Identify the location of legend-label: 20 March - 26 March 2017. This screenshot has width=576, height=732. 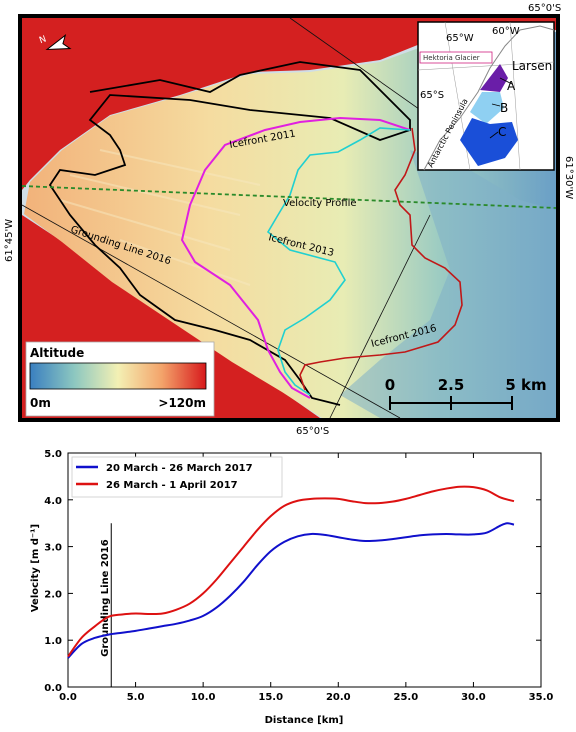
(179, 468).